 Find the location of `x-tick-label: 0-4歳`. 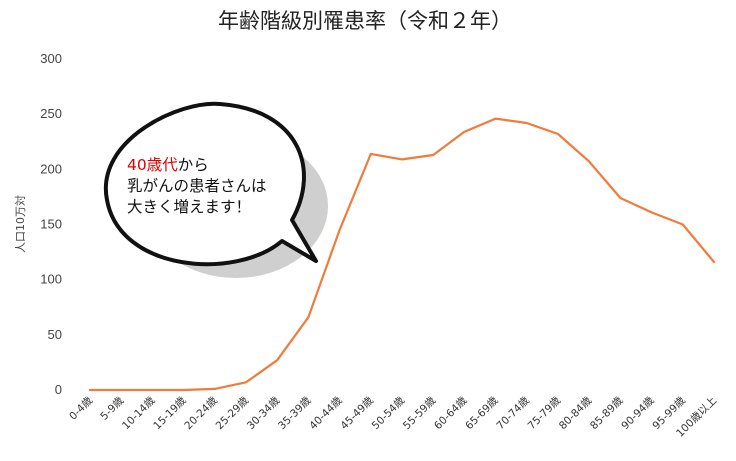

x-tick-label: 0-4歳 is located at coordinates (81, 408).